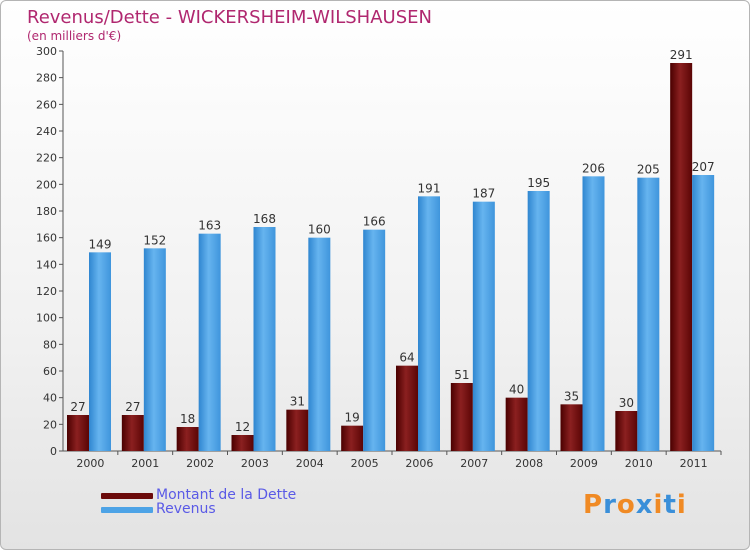 The width and height of the screenshot is (750, 550). Describe the element at coordinates (593, 168) in the screenshot. I see `data-label-revenus: 206` at that location.